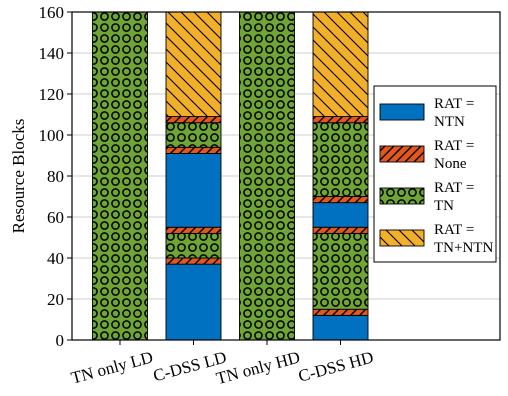 Image resolution: width=508 pixels, height=396 pixels. I want to click on y-tick-label: 40, so click(55, 258).